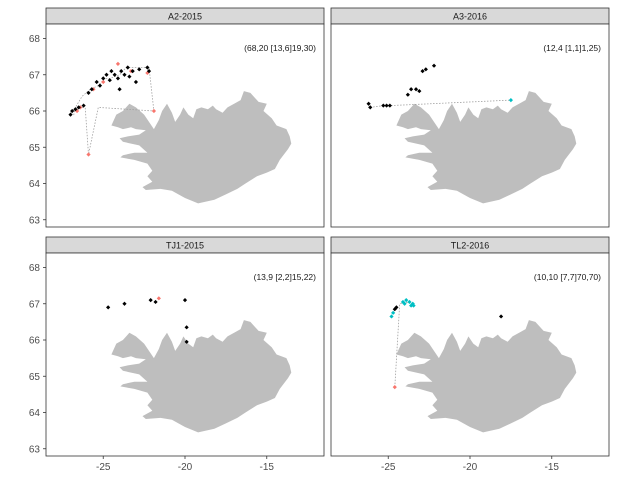  What do you see at coordinates (572, 48) in the screenshot?
I see `facet-annotation: (12,4 [1,1]1,25)` at bounding box center [572, 48].